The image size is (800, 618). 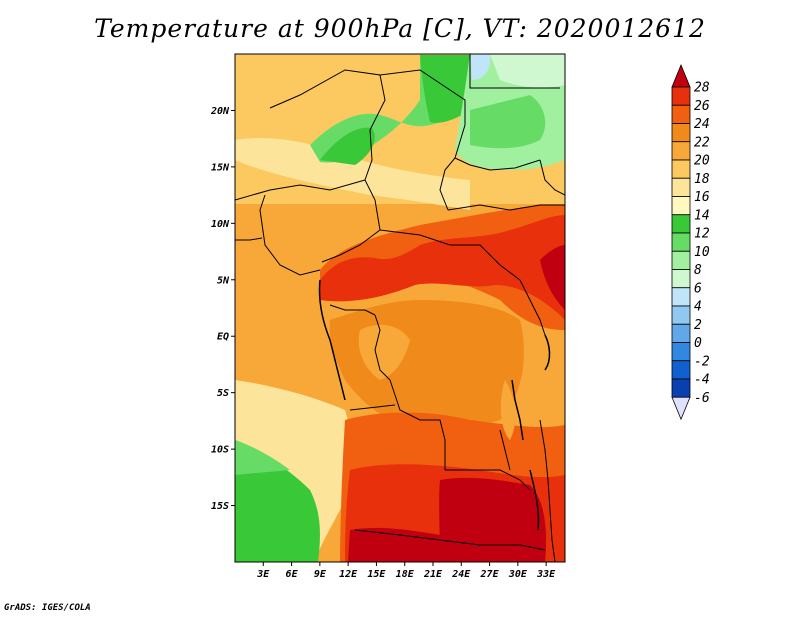 What do you see at coordinates (47, 608) in the screenshot?
I see `footer-credit: GrADS: IGES/COLA` at bounding box center [47, 608].